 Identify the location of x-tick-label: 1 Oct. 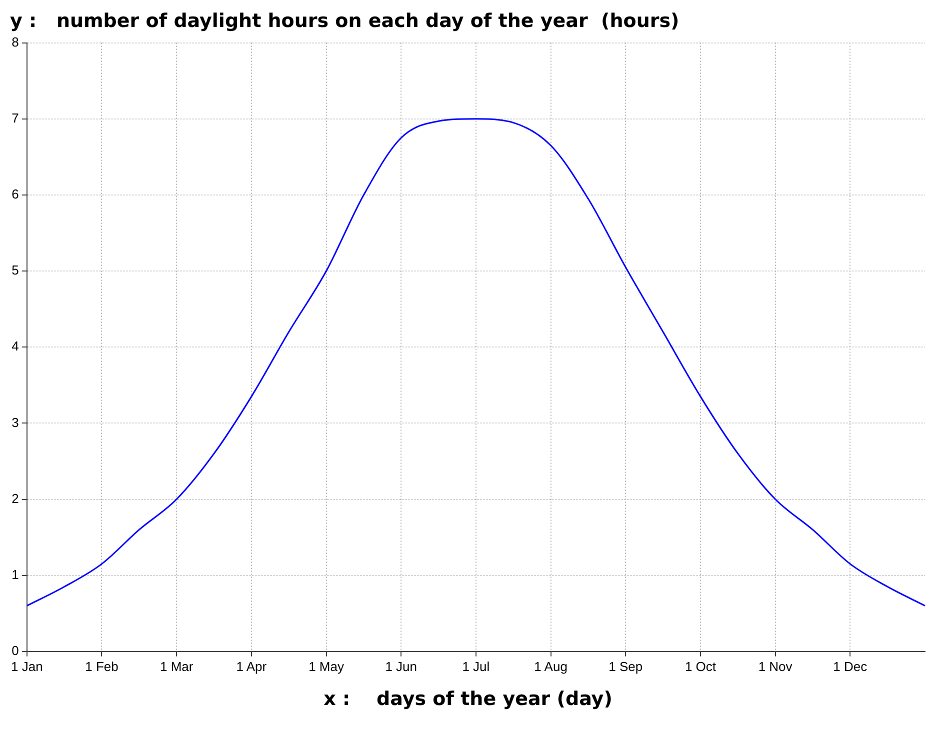
(700, 666).